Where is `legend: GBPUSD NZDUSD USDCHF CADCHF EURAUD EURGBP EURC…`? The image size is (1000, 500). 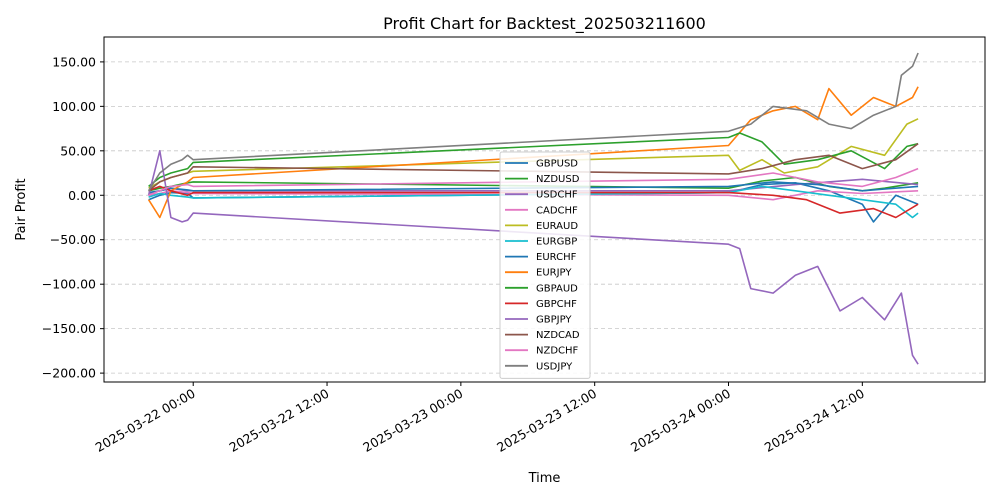
legend: GBPUSD NZDUSD USDCHF CADCHF EURAUD EURGBP EURC… is located at coordinates (545, 265).